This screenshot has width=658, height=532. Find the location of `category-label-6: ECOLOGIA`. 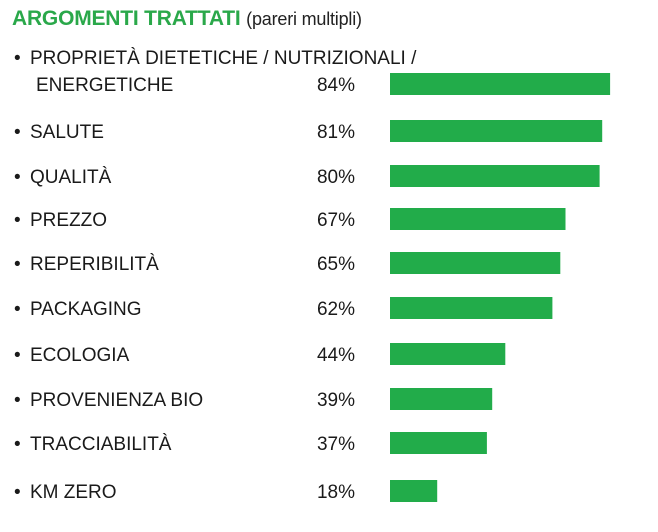

category-label-6: ECOLOGIA is located at coordinates (80, 355).